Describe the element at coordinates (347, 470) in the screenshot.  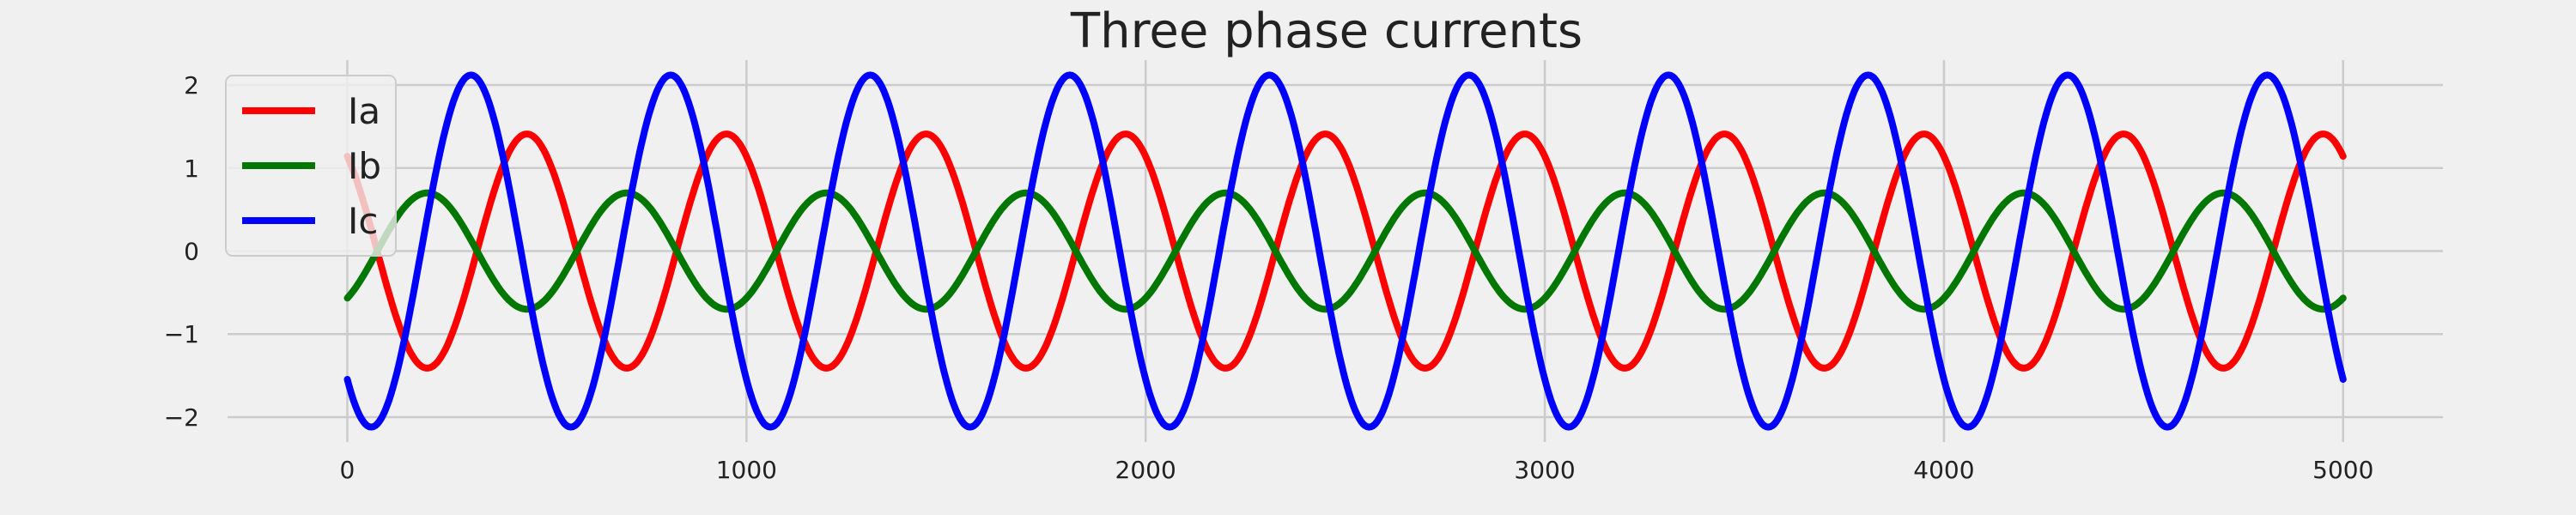
I see `x-tick-label: 0` at that location.